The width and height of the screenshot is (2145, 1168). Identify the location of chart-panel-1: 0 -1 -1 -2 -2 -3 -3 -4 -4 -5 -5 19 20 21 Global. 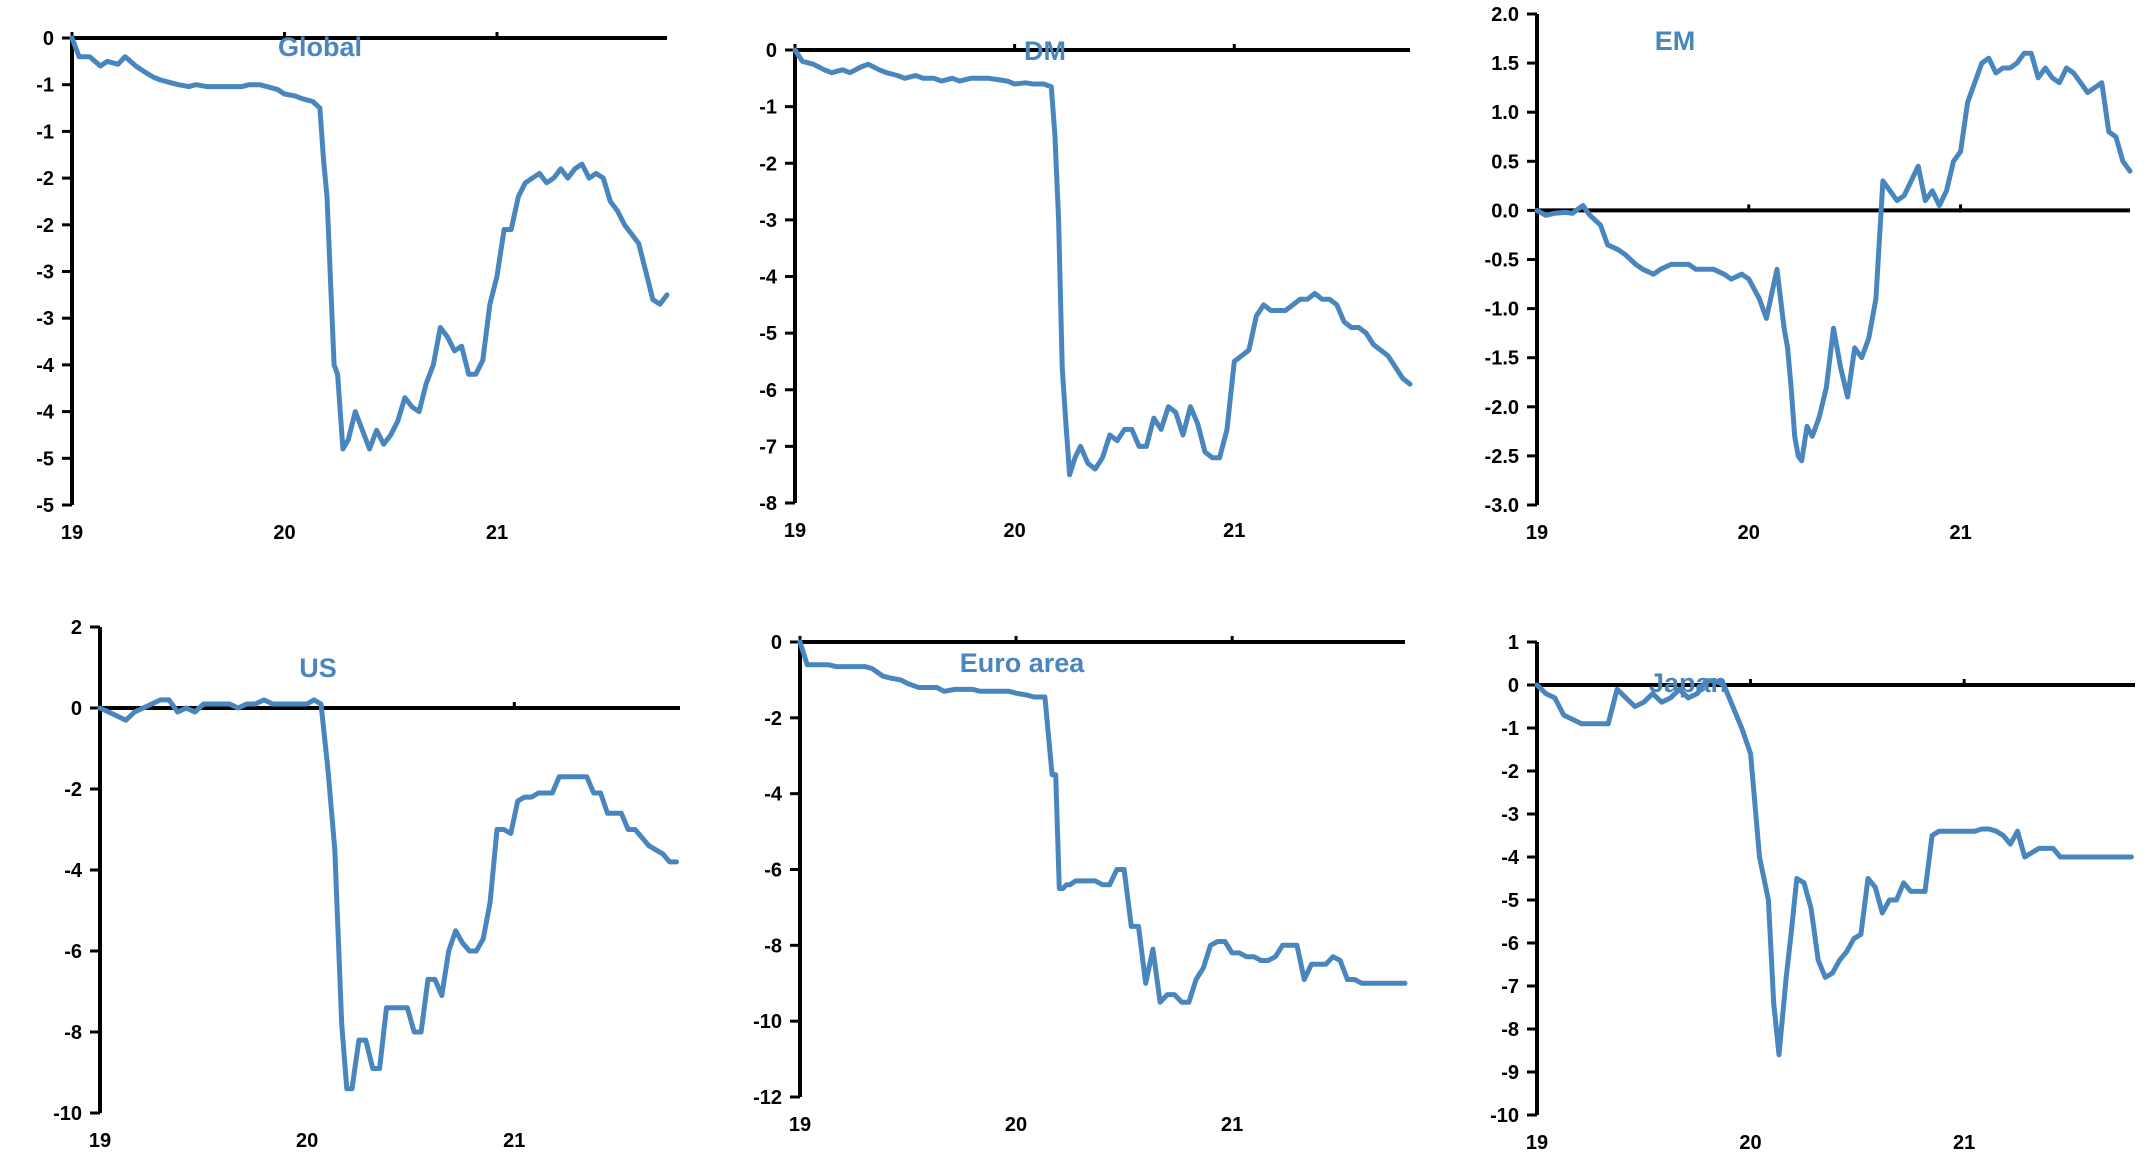
(353, 286).